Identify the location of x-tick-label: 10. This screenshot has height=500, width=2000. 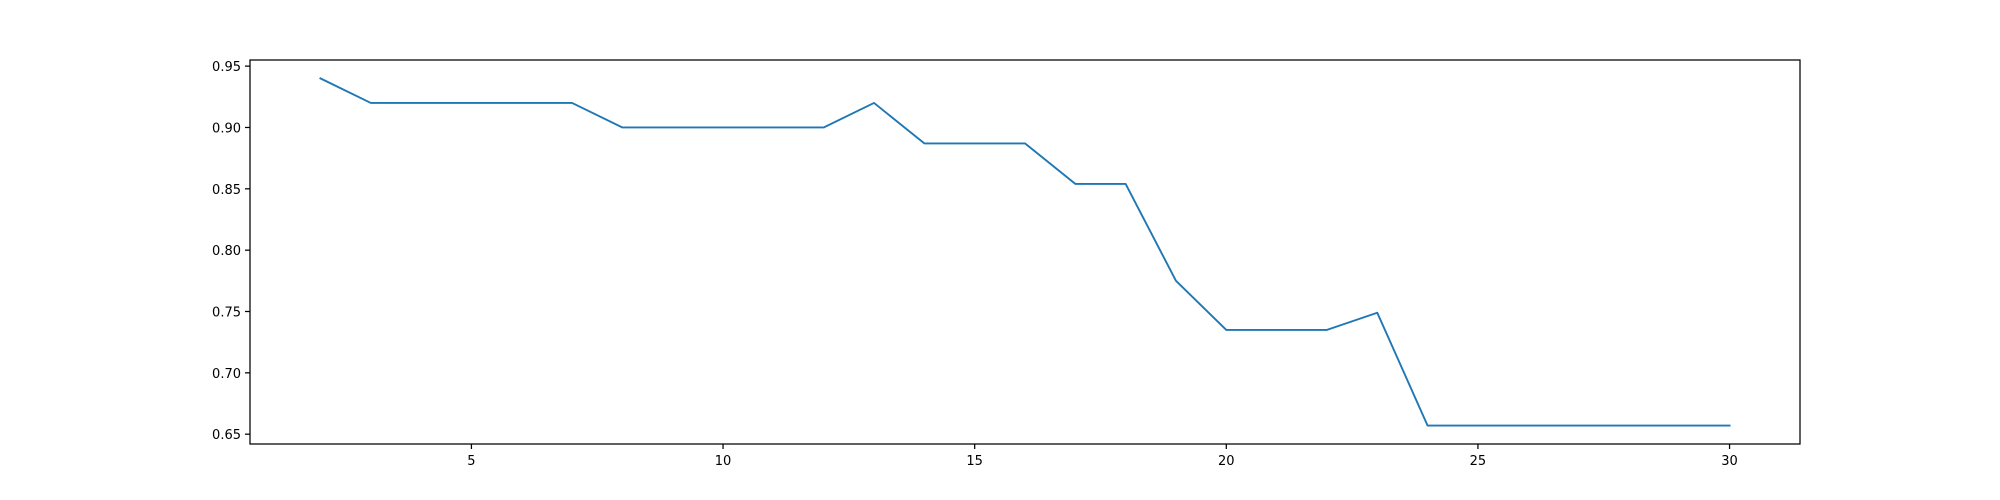
(723, 461).